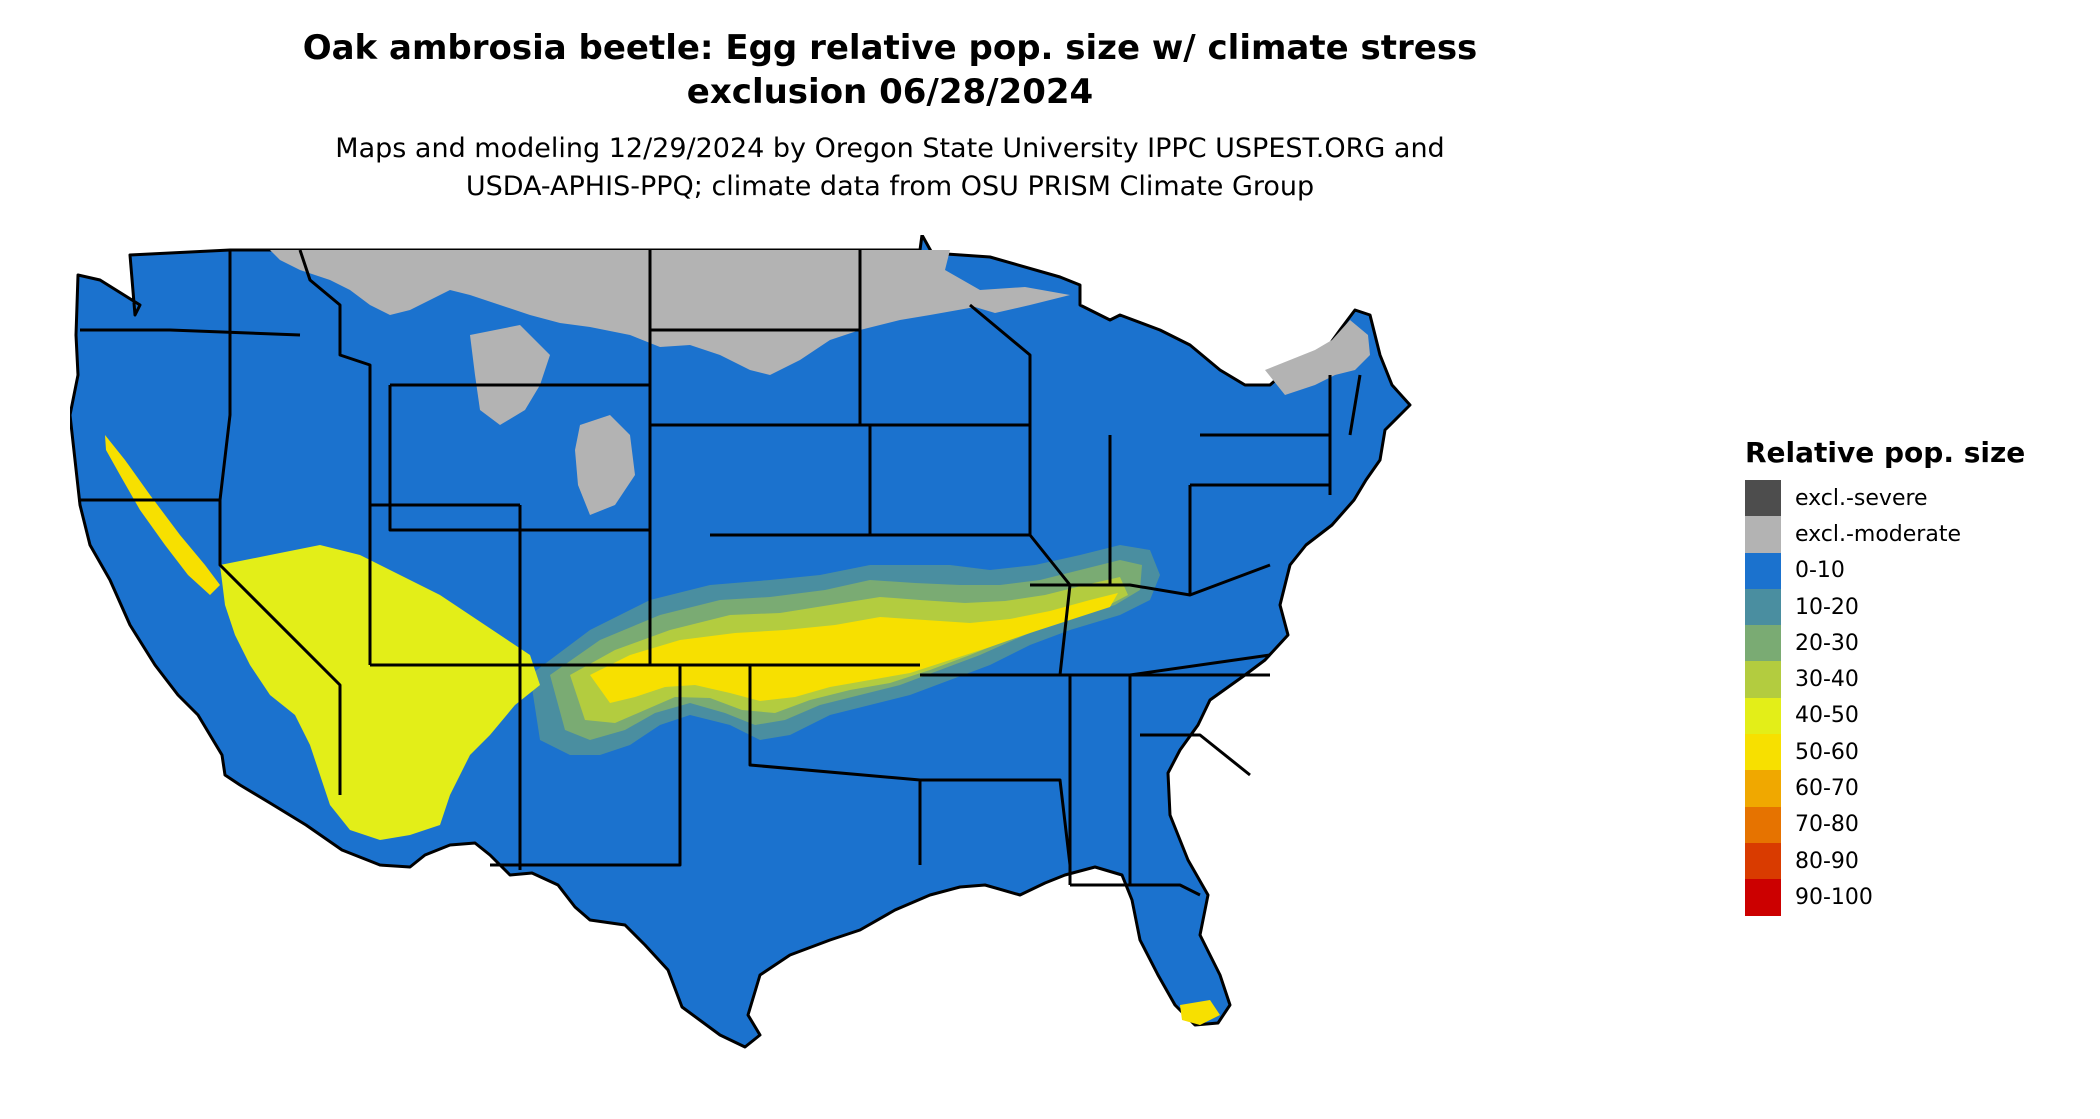 The width and height of the screenshot is (2100, 1119). I want to click on border-oh-pa, so click(1259, 539).